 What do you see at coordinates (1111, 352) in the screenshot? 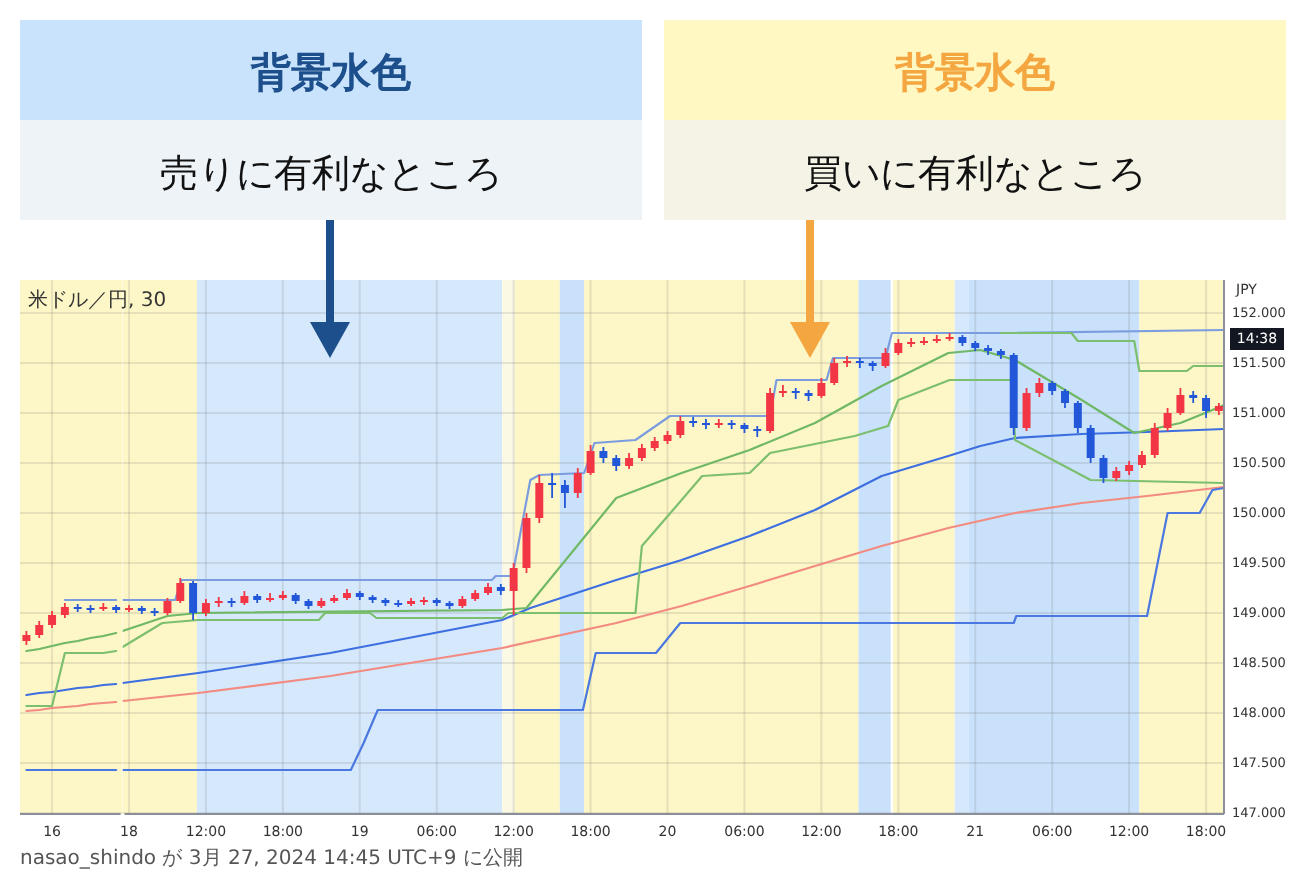
I see `line-series` at bounding box center [1111, 352].